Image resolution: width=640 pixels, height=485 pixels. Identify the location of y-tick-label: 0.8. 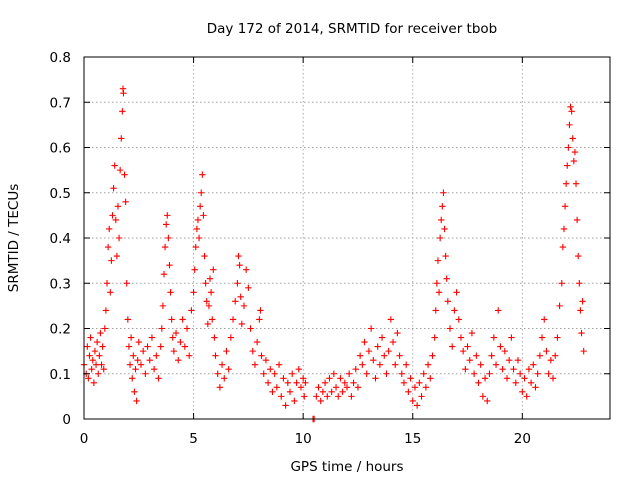
(60, 58).